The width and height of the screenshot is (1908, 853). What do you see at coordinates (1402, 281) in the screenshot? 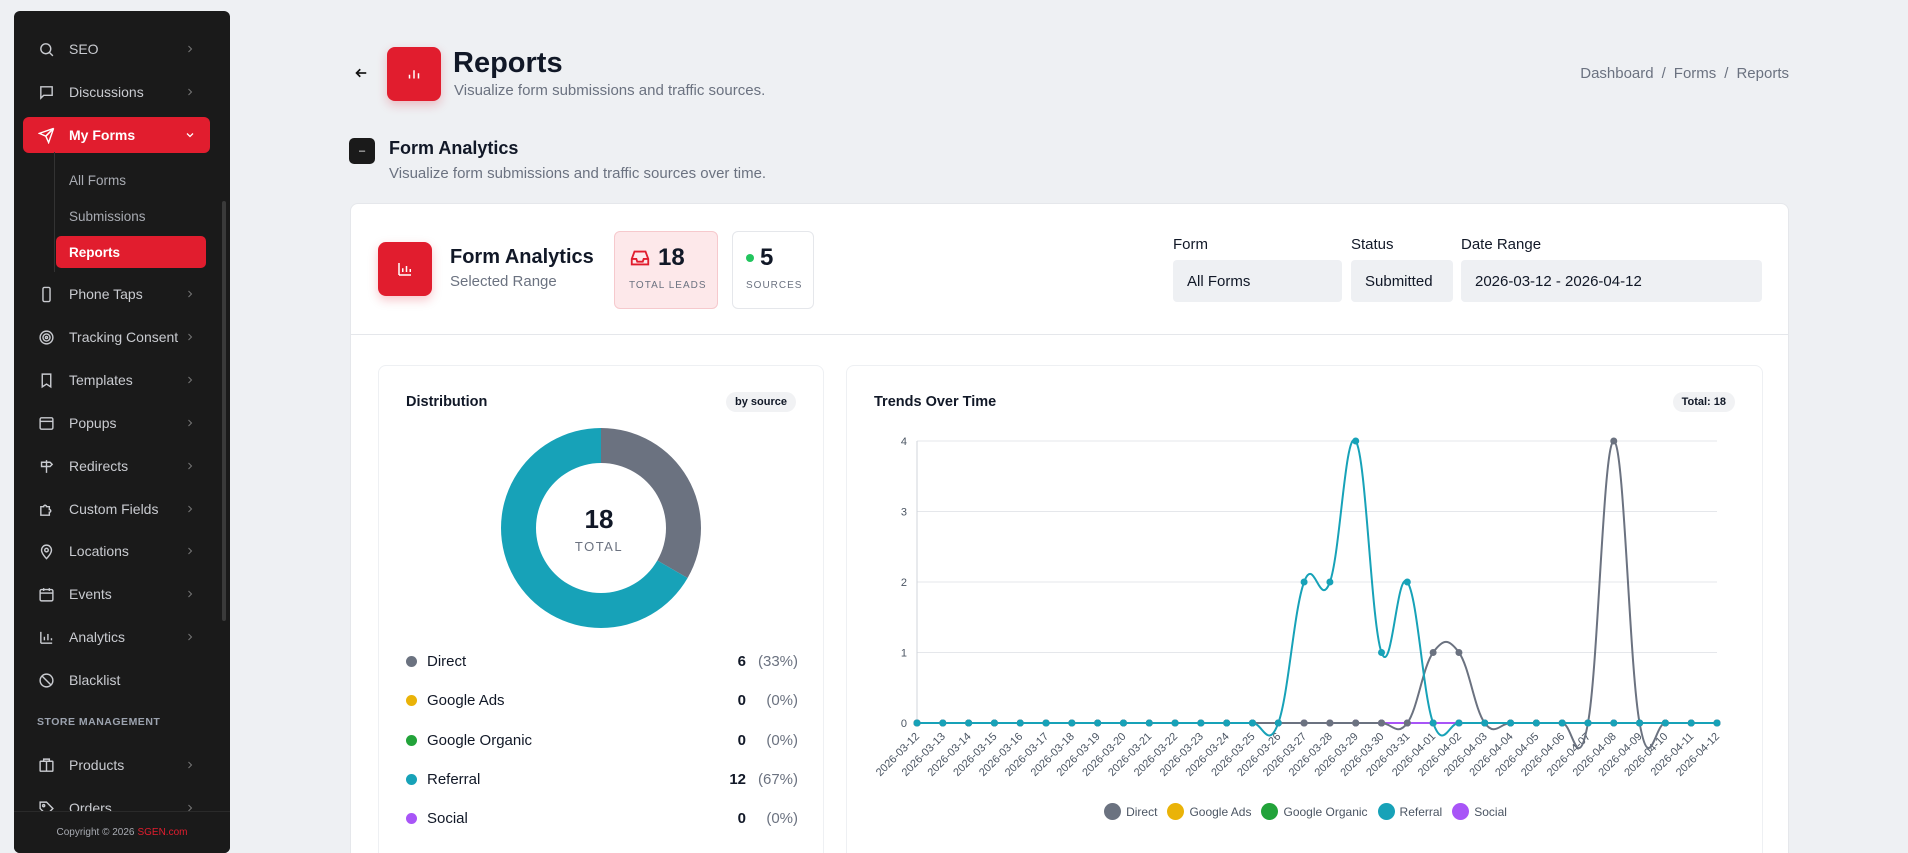
I see `status-select: Submitted` at bounding box center [1402, 281].